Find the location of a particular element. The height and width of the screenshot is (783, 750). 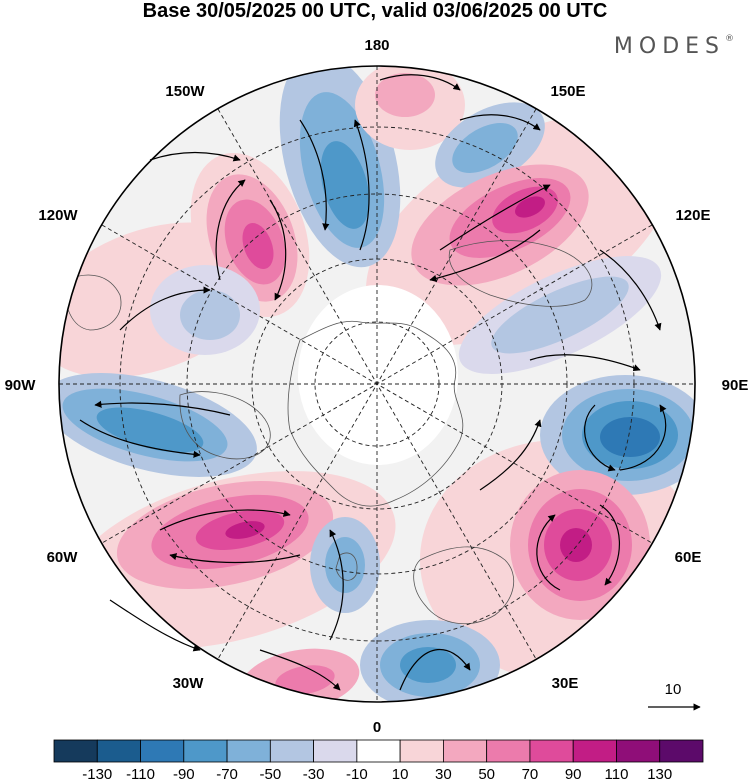

ridge-55e-d is located at coordinates (576, 545).